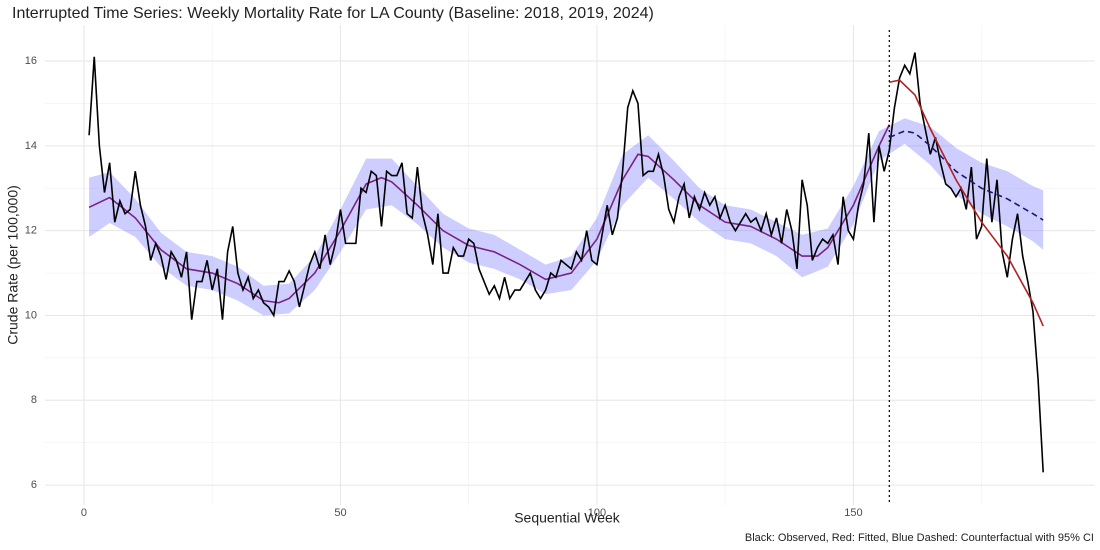  I want to click on x-tick-label: 150, so click(853, 513).